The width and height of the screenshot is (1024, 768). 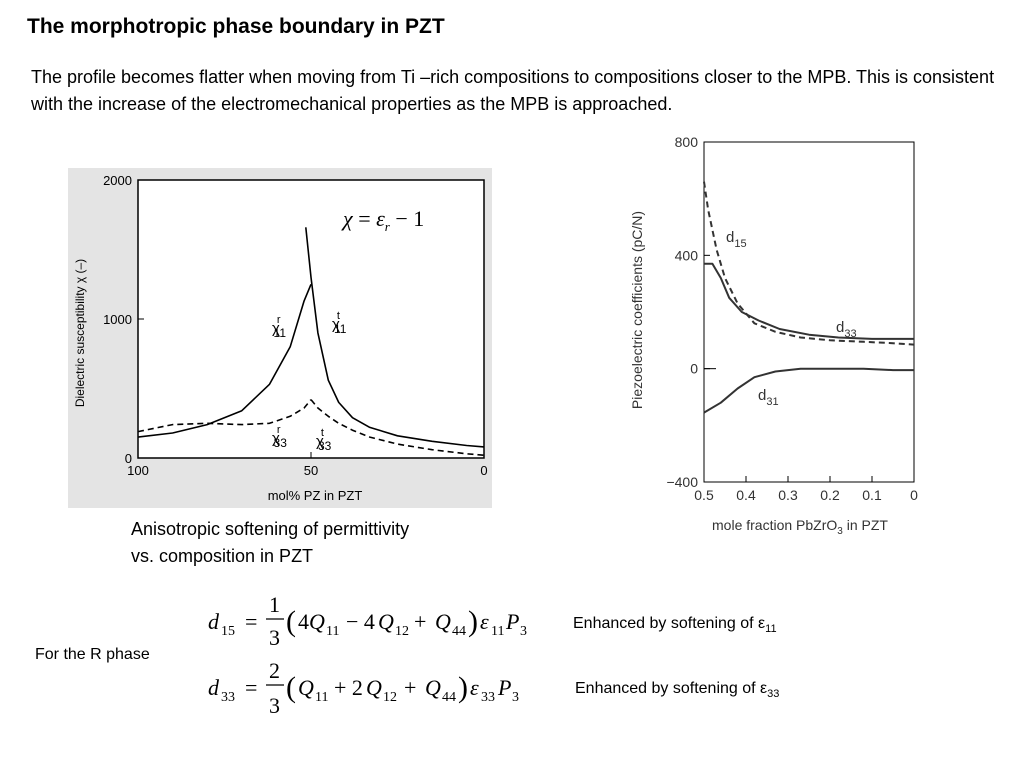 What do you see at coordinates (222, 556) in the screenshot?
I see `caption-line-2: vs. composition in PZT` at bounding box center [222, 556].